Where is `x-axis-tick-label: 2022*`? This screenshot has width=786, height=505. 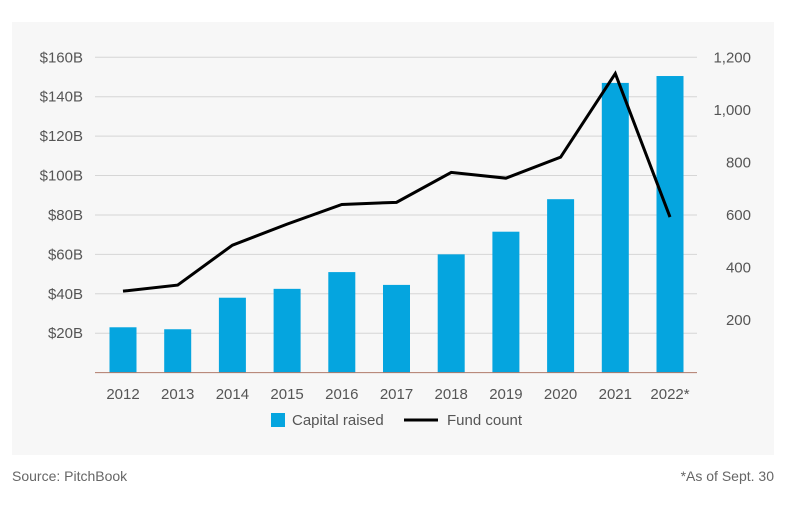
x-axis-tick-label: 2022* is located at coordinates (669, 394).